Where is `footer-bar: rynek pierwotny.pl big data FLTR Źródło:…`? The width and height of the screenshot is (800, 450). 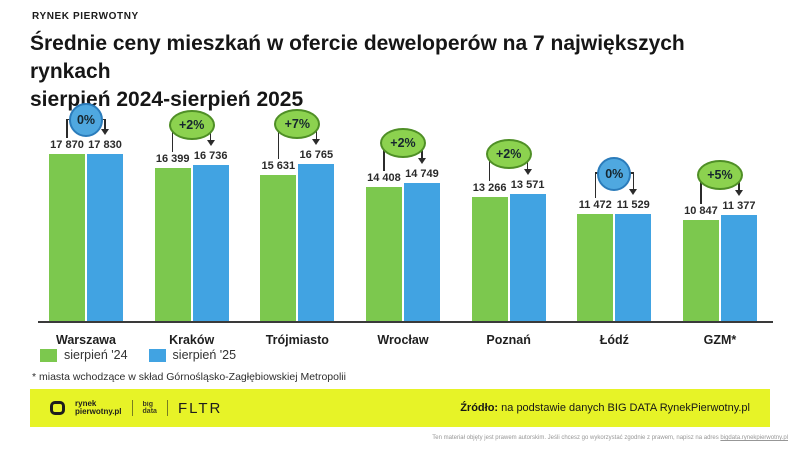 footer-bar: rynek pierwotny.pl big data FLTR Źródło:… is located at coordinates (400, 408).